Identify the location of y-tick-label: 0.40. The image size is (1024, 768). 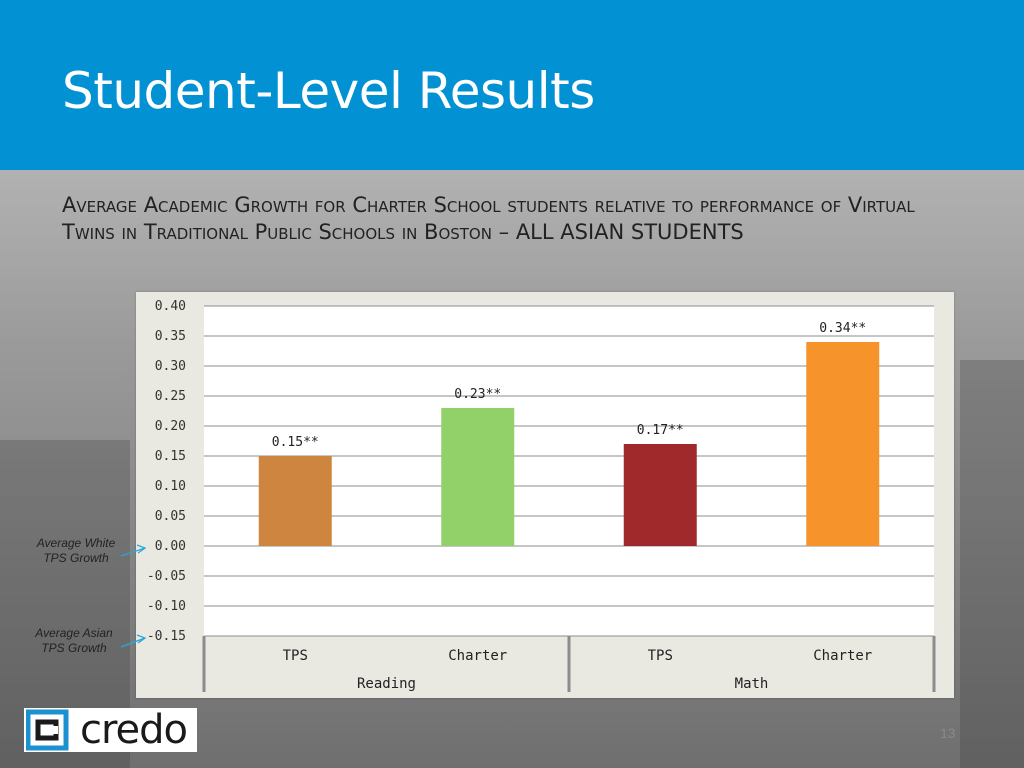
(170, 306).